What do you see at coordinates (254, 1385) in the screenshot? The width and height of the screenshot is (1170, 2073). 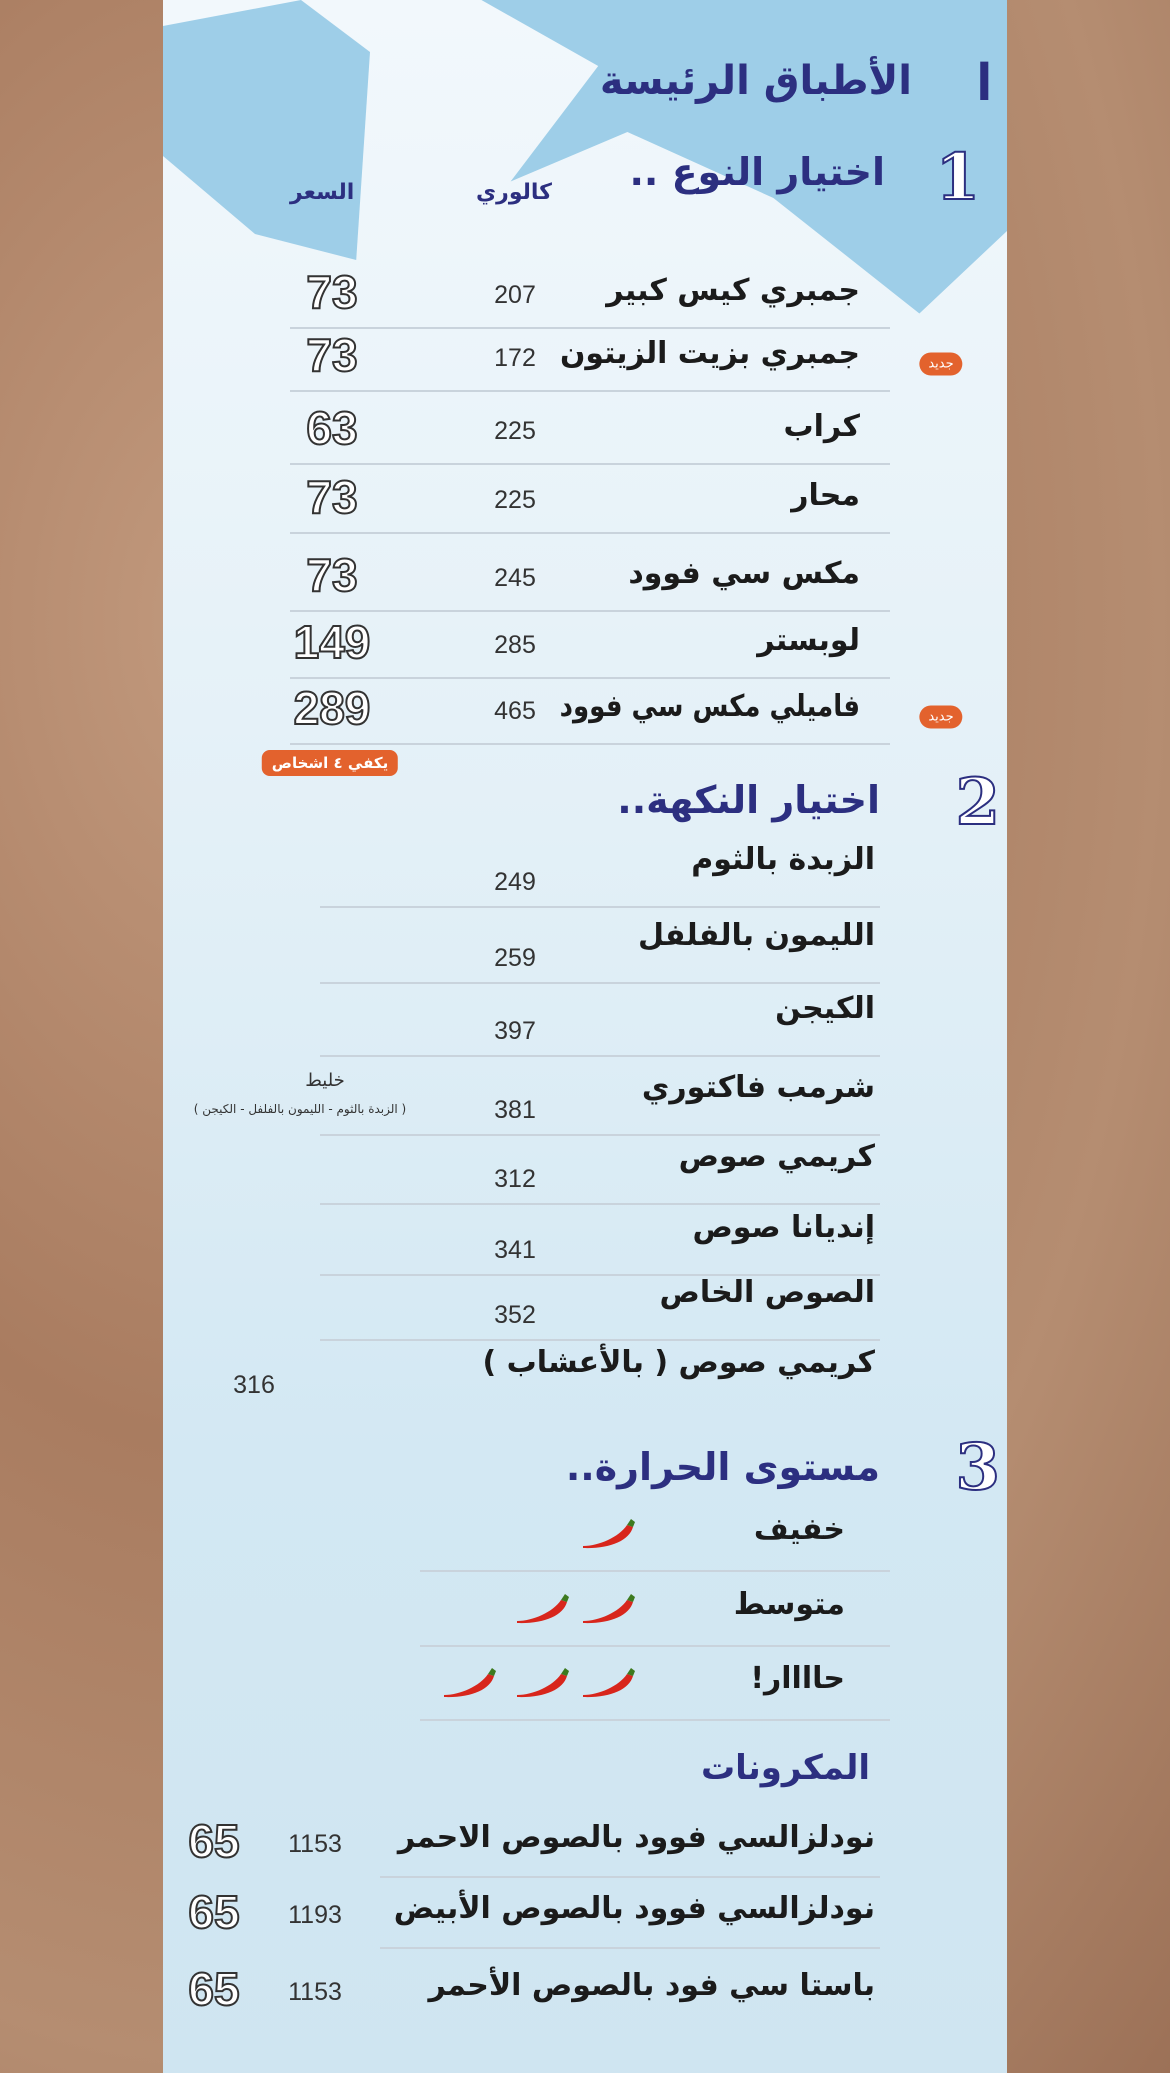 I see `flavor-calories: 316` at bounding box center [254, 1385].